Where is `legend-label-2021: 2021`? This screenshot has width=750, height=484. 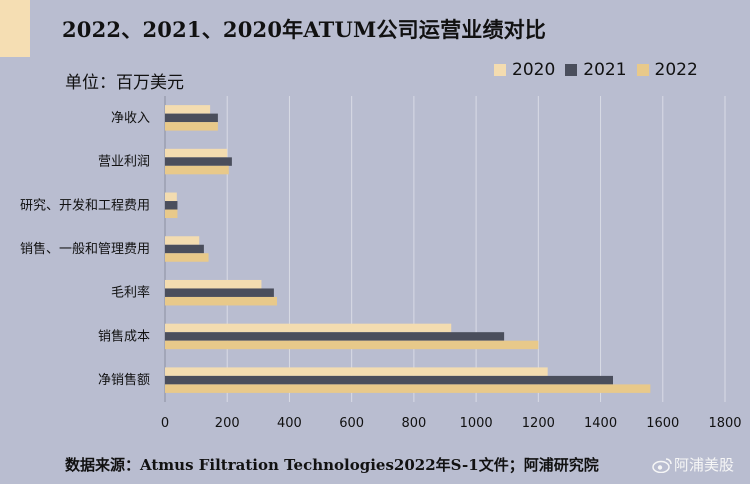
legend-label-2021: 2021 is located at coordinates (605, 70).